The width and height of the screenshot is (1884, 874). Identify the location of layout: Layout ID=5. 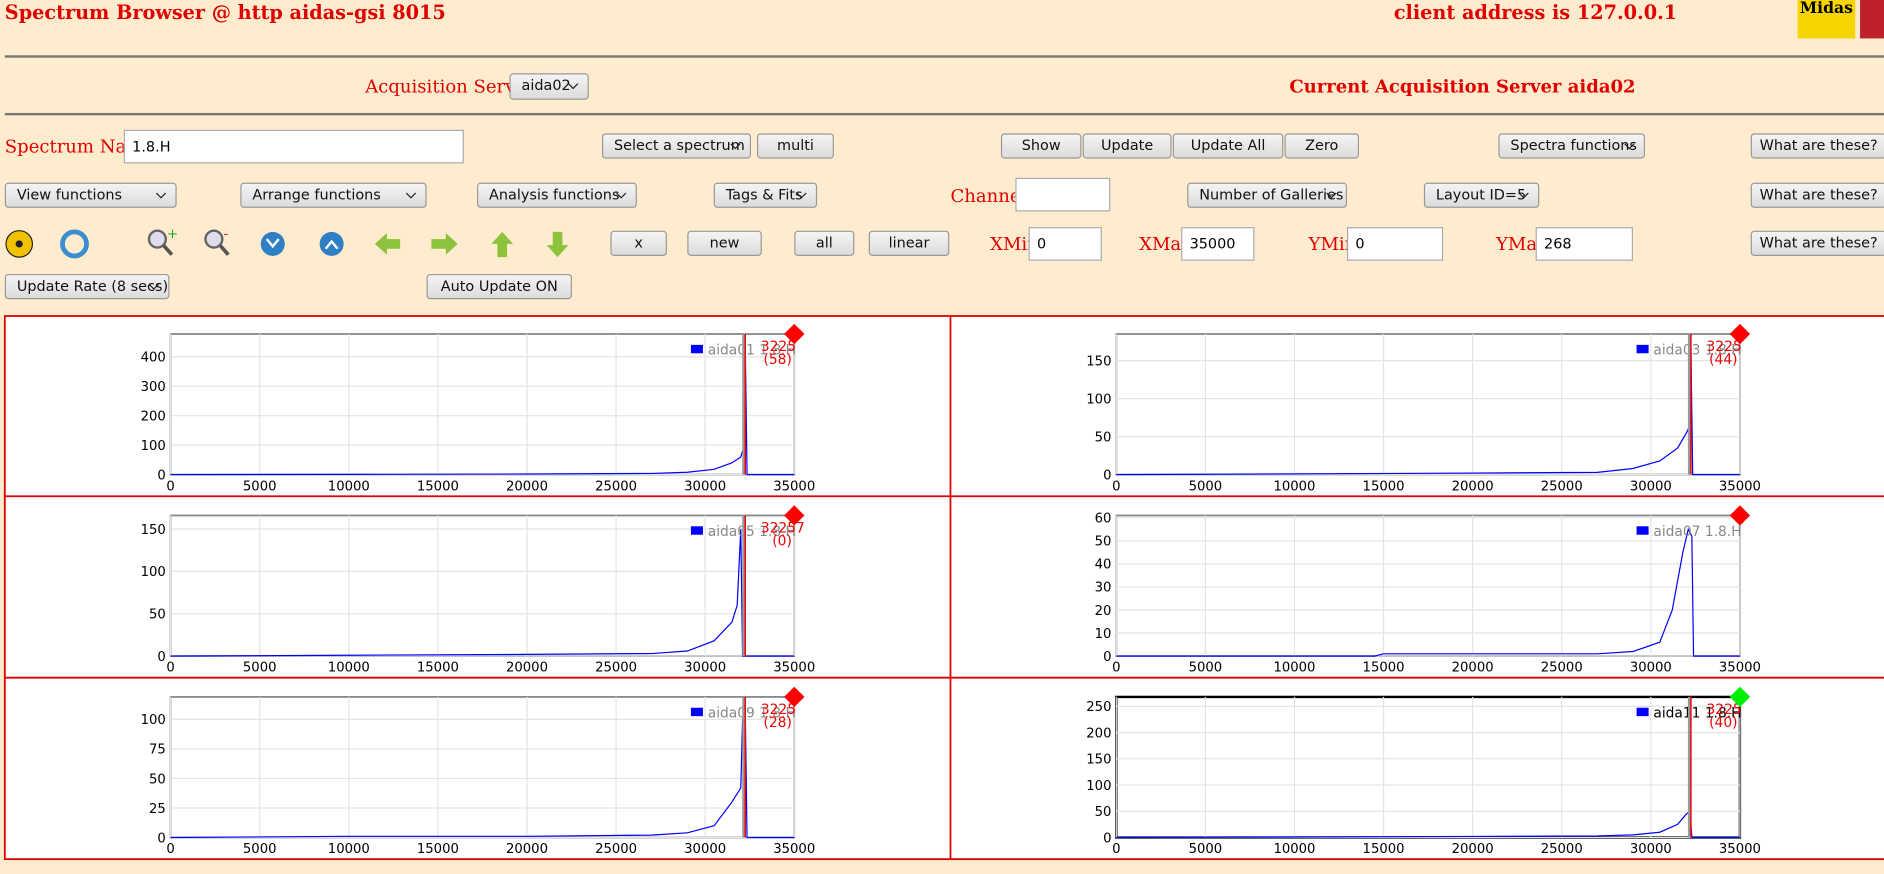
(1481, 195).